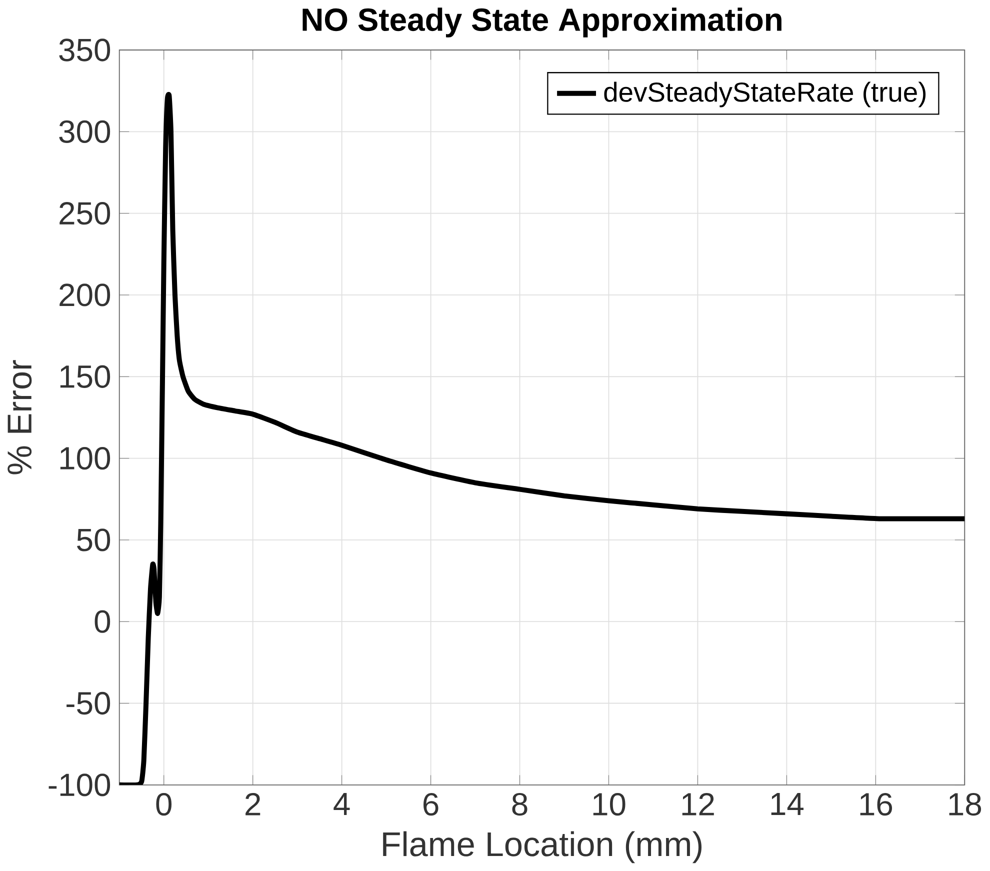 The width and height of the screenshot is (990, 871). What do you see at coordinates (85, 213) in the screenshot?
I see `y-tick-label: 250` at bounding box center [85, 213].